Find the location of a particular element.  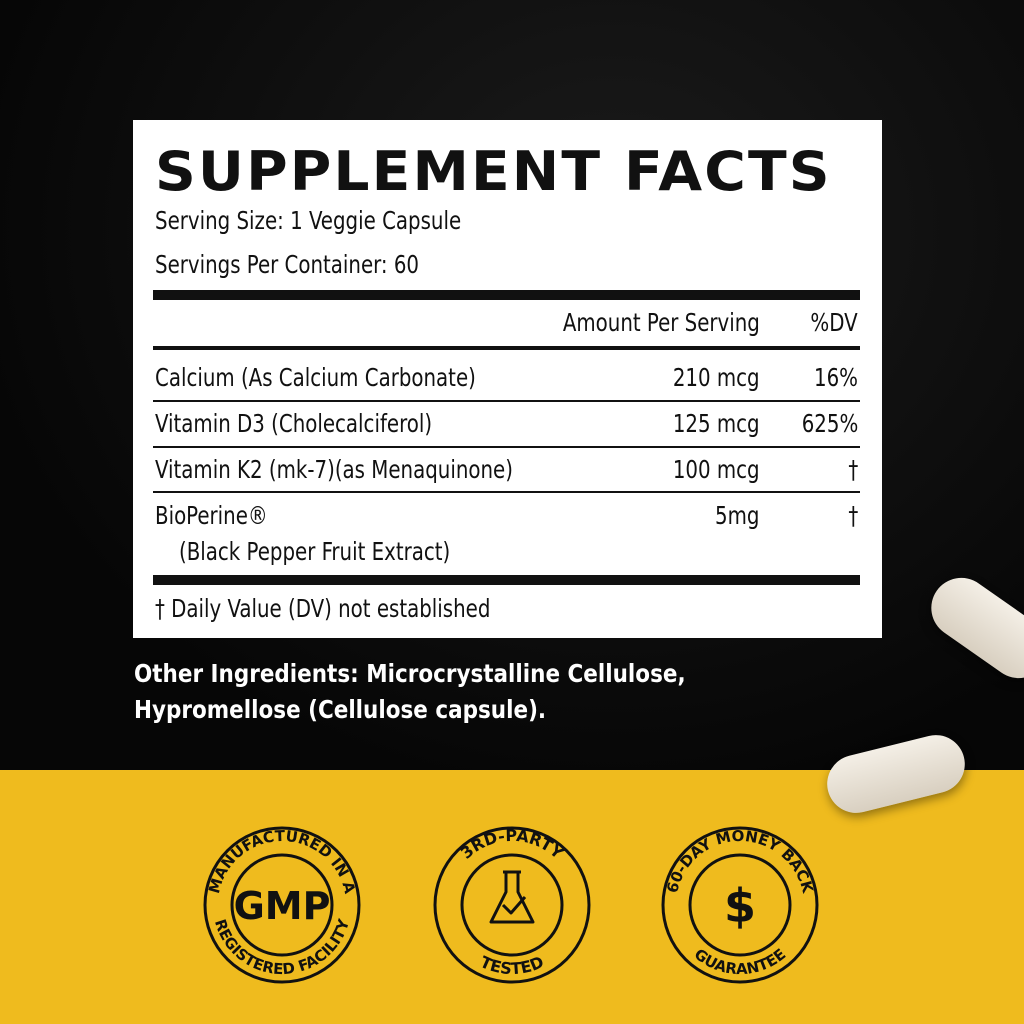

row-dv: 16% is located at coordinates (836, 377).